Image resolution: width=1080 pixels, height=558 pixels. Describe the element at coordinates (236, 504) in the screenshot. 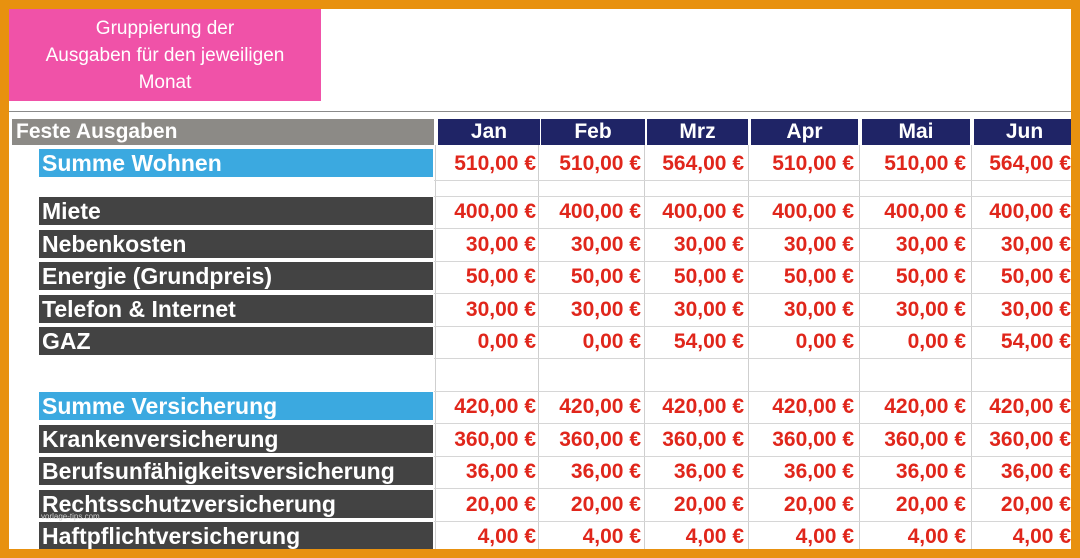

I see `row-label: Rechtsschutzversicherung` at that location.